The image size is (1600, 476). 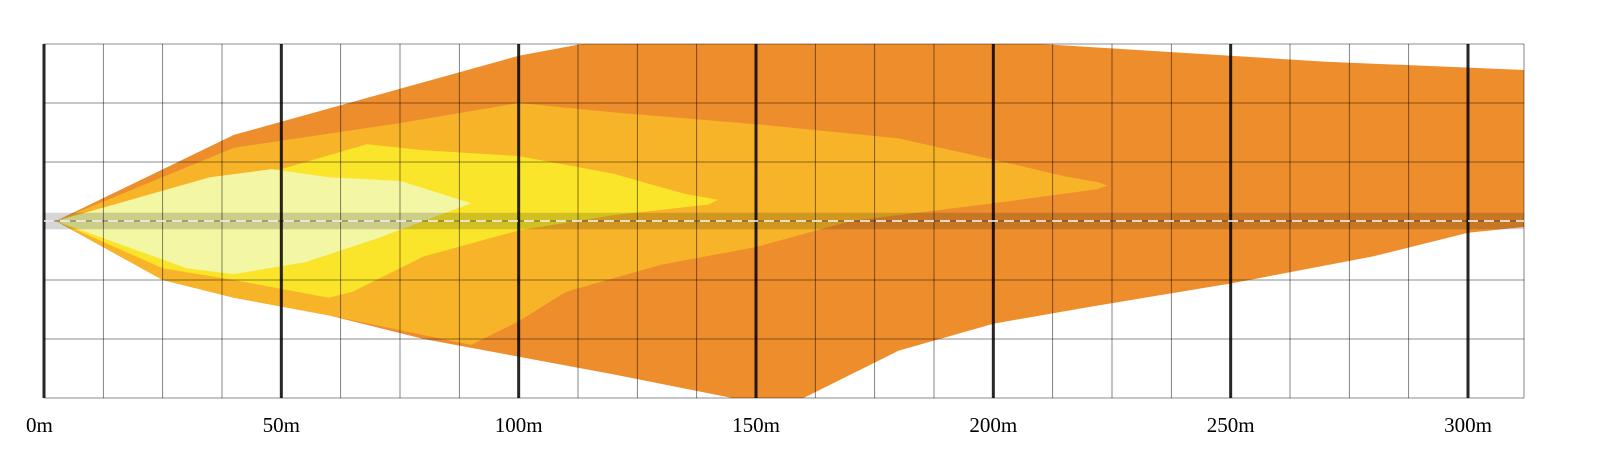 I want to click on x-tick-label: 250m, so click(x=1231, y=425).